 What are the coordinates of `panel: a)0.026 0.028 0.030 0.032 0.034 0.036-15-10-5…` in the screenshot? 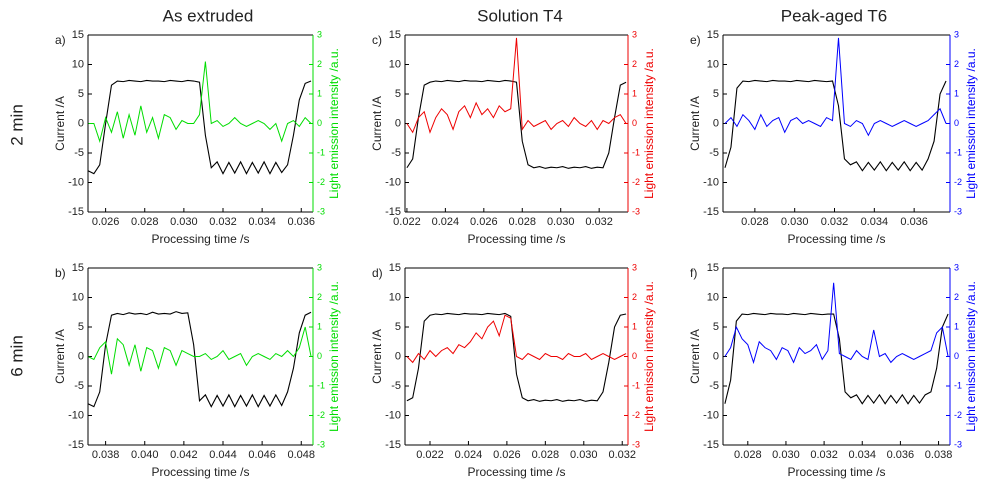 It's located at (197, 137).